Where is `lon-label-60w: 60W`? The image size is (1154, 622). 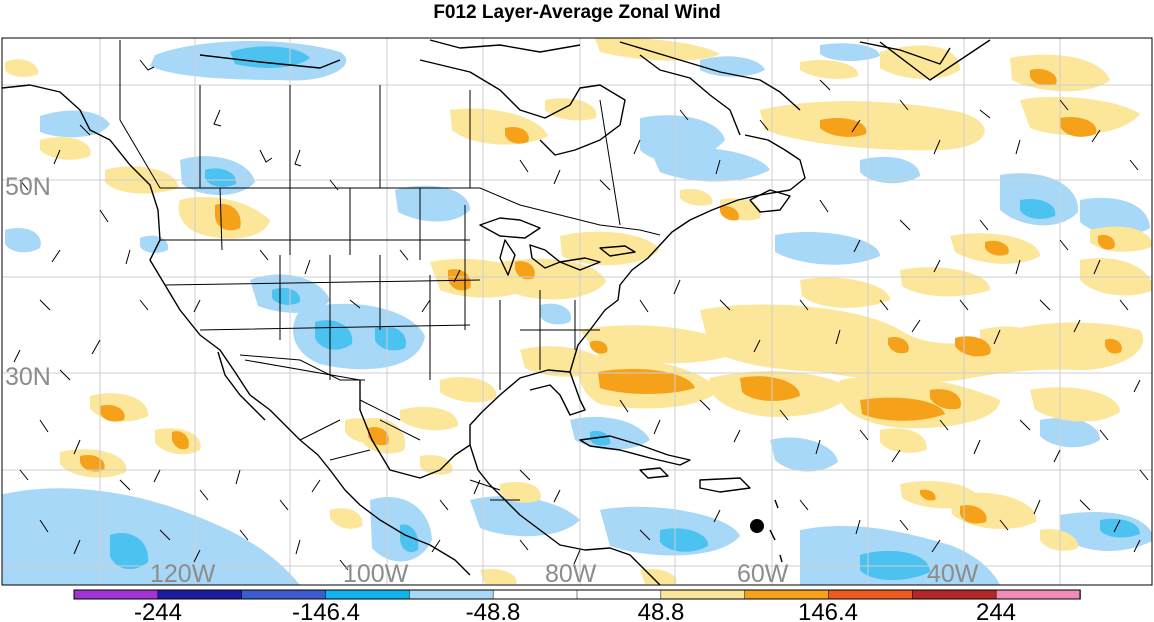 lon-label-60w: 60W is located at coordinates (763, 574).